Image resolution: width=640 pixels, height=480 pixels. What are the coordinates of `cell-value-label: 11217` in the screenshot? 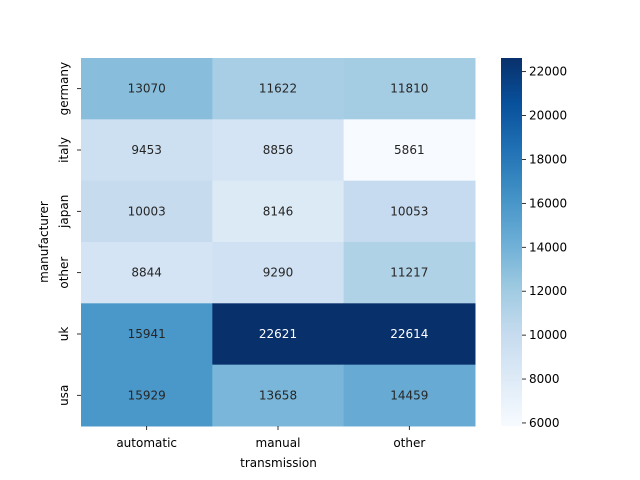 It's located at (409, 273).